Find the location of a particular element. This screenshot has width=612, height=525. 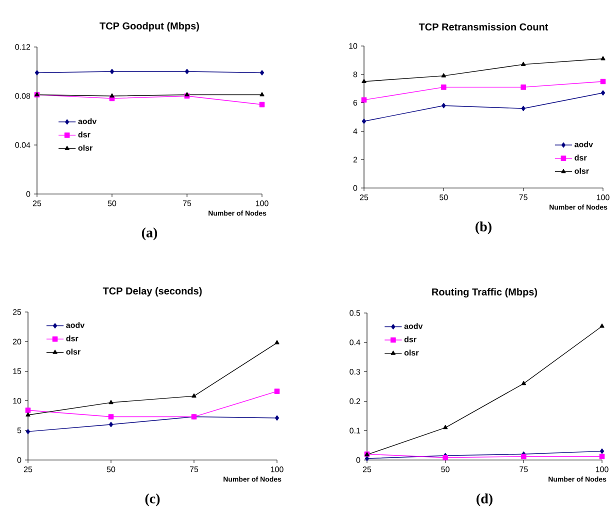

y-tick-label: 0.12 is located at coordinates (22, 47).